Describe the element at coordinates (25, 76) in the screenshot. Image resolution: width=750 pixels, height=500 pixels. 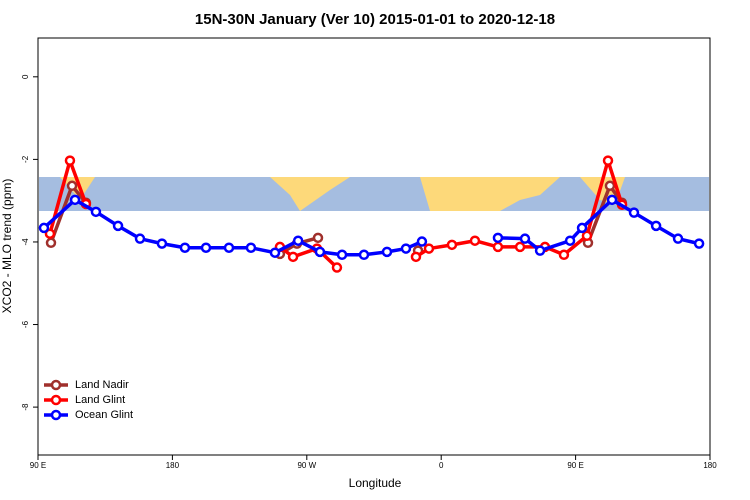
I see `y-tick-label: 0` at that location.